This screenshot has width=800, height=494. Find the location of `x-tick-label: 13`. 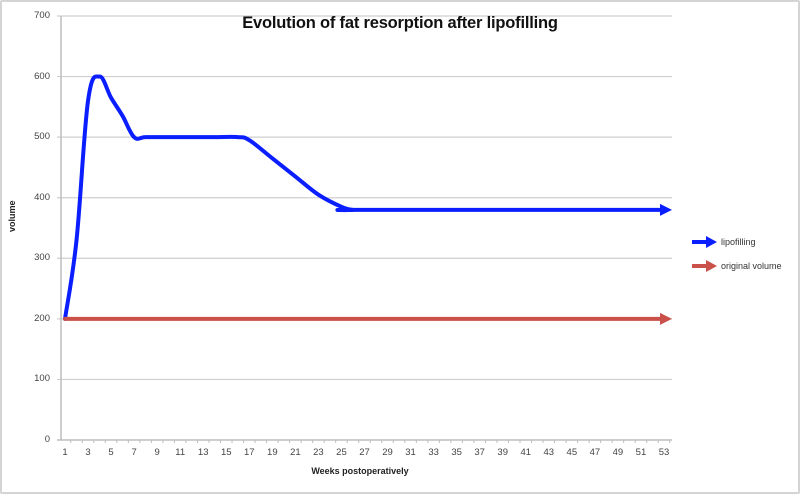

x-tick-label: 13 is located at coordinates (203, 452).